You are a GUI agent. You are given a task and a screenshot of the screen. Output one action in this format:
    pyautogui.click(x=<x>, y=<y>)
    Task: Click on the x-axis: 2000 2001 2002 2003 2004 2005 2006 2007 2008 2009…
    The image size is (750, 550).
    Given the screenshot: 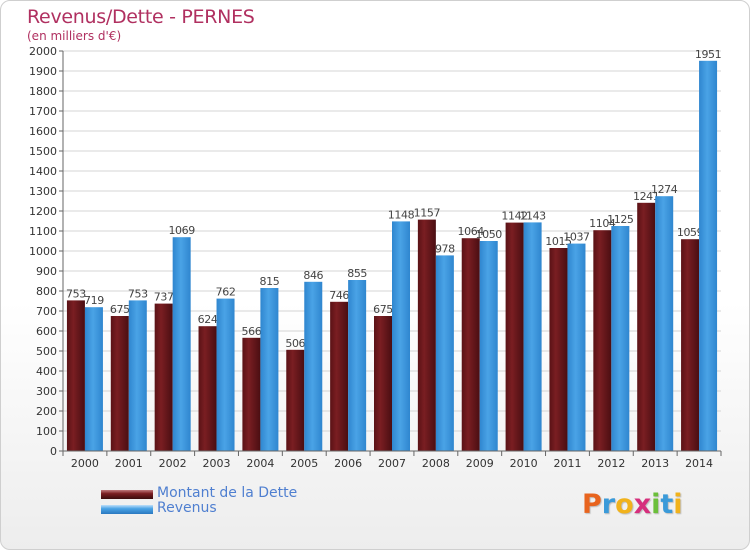 What is the action you would take?
    pyautogui.click(x=392, y=460)
    